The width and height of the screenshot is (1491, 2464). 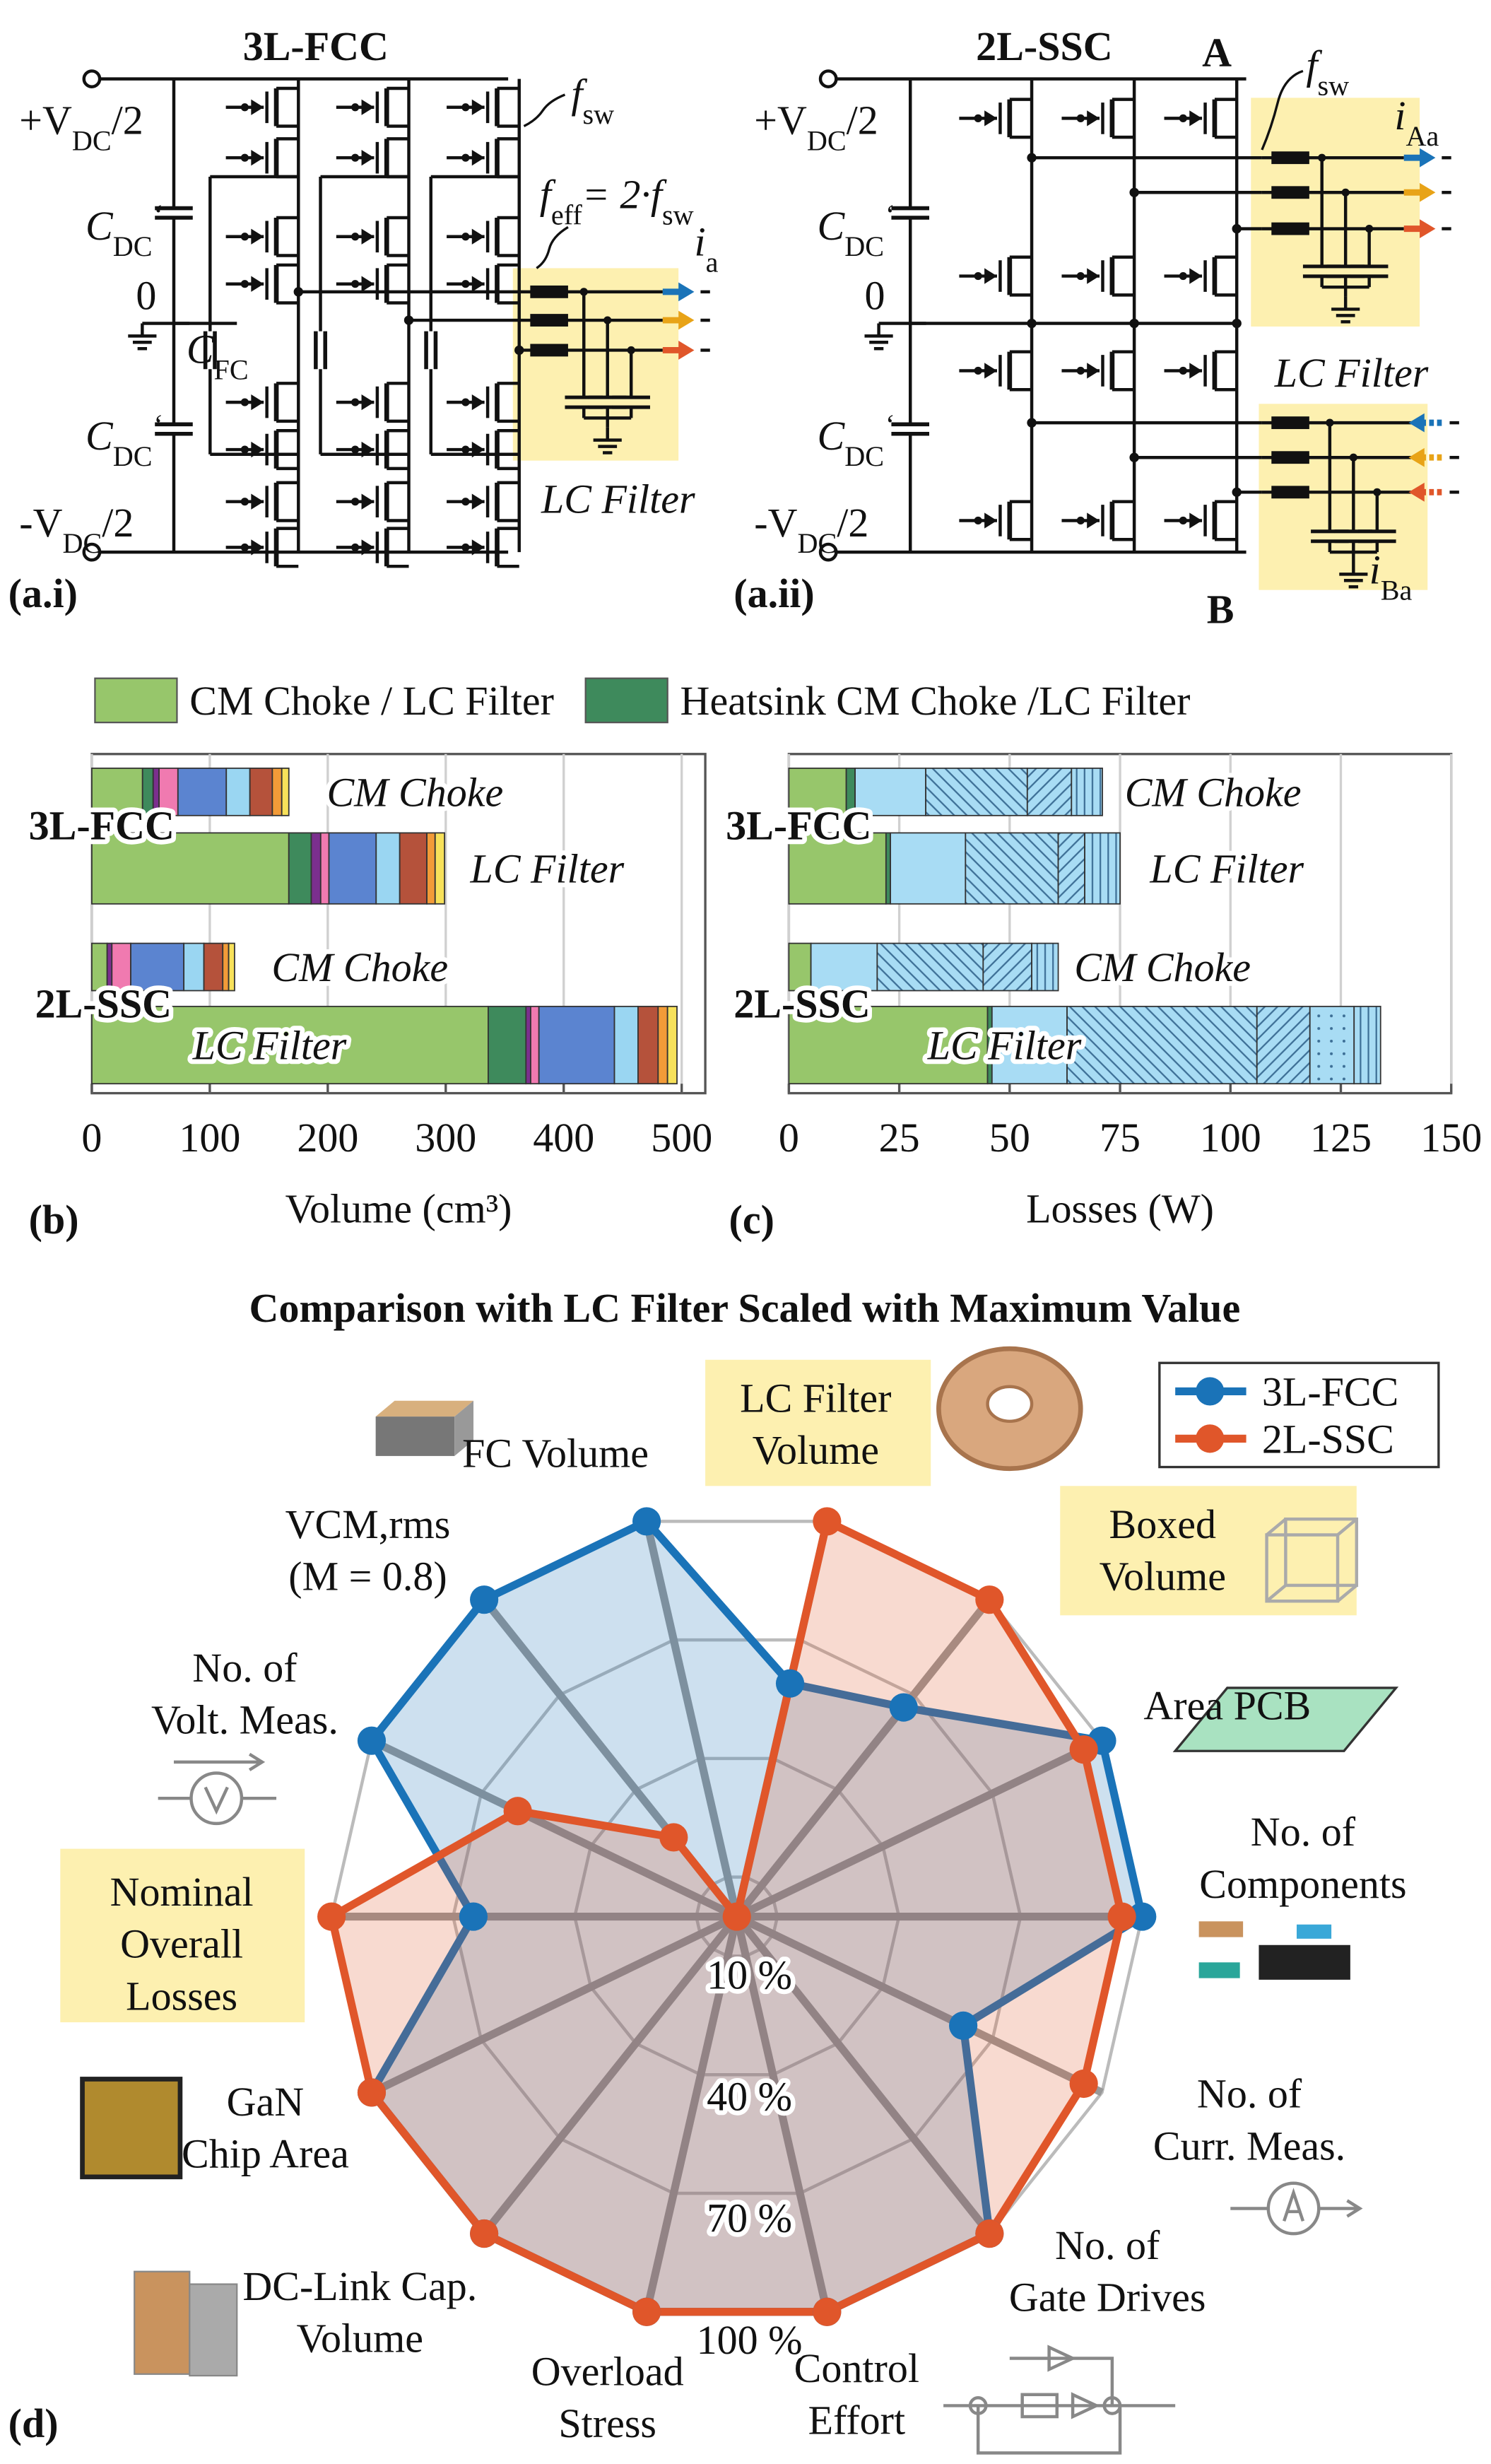 What do you see at coordinates (270, 1046) in the screenshot?
I see `bar-label: LC Filter` at bounding box center [270, 1046].